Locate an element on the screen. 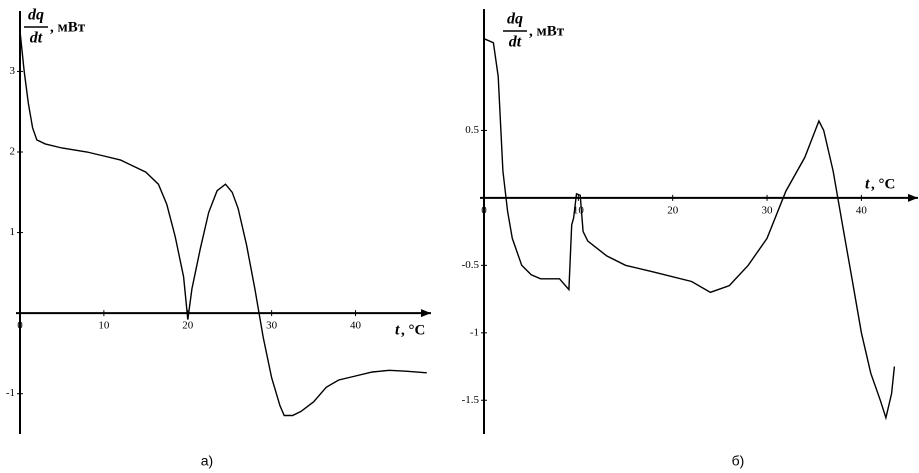 The width and height of the screenshot is (919, 473). y-tick-label: 3 is located at coordinates (13, 71).